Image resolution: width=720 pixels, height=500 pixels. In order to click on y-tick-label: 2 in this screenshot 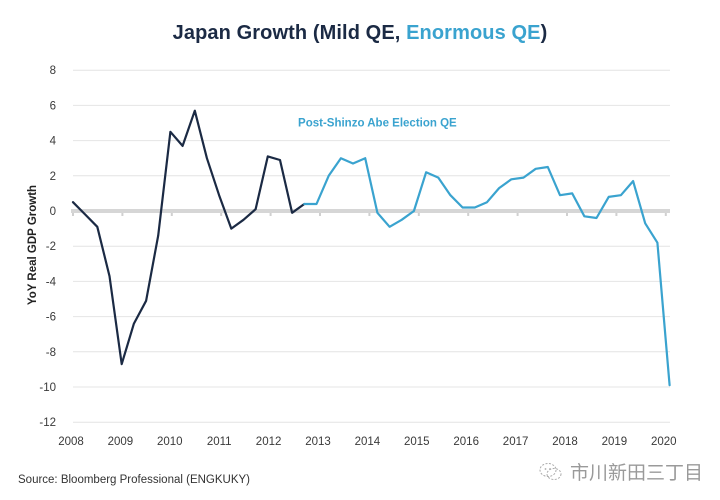, I will do `click(53, 177)`.